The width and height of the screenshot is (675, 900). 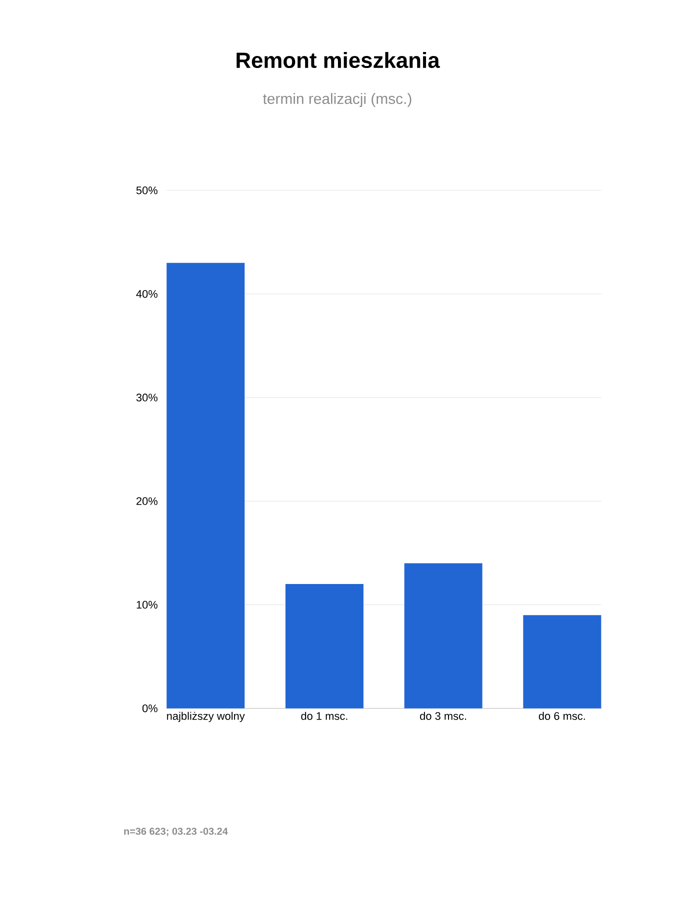 What do you see at coordinates (561, 716) in the screenshot?
I see `x-tick-label: do 6 msc.` at bounding box center [561, 716].